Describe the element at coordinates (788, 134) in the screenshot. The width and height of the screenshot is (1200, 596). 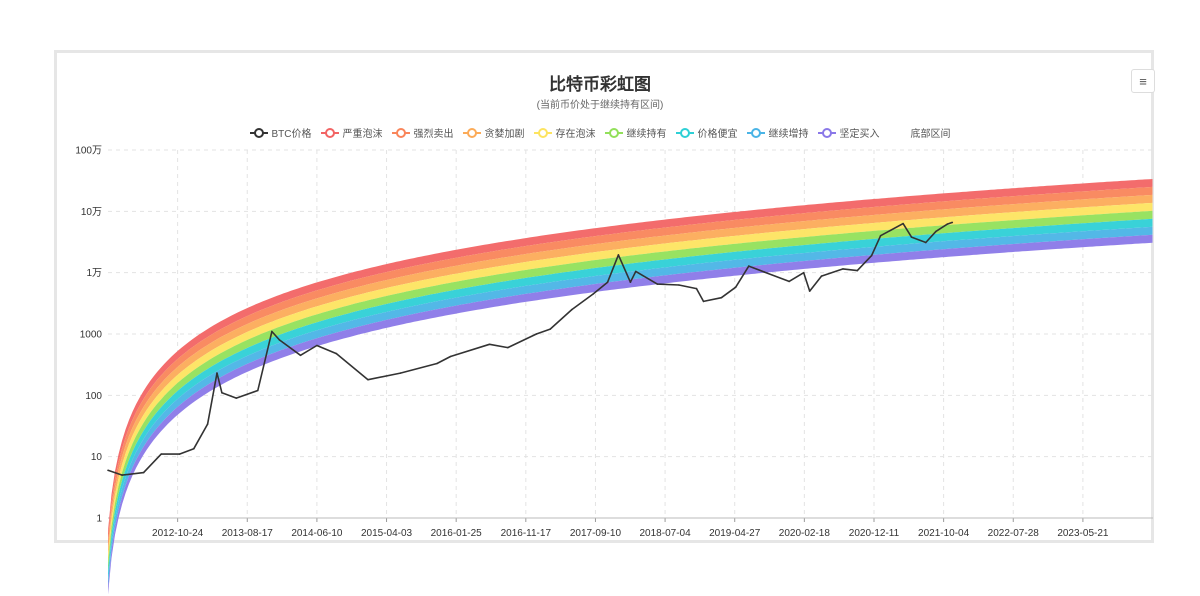
I see `legend-label: 继续增持` at that location.